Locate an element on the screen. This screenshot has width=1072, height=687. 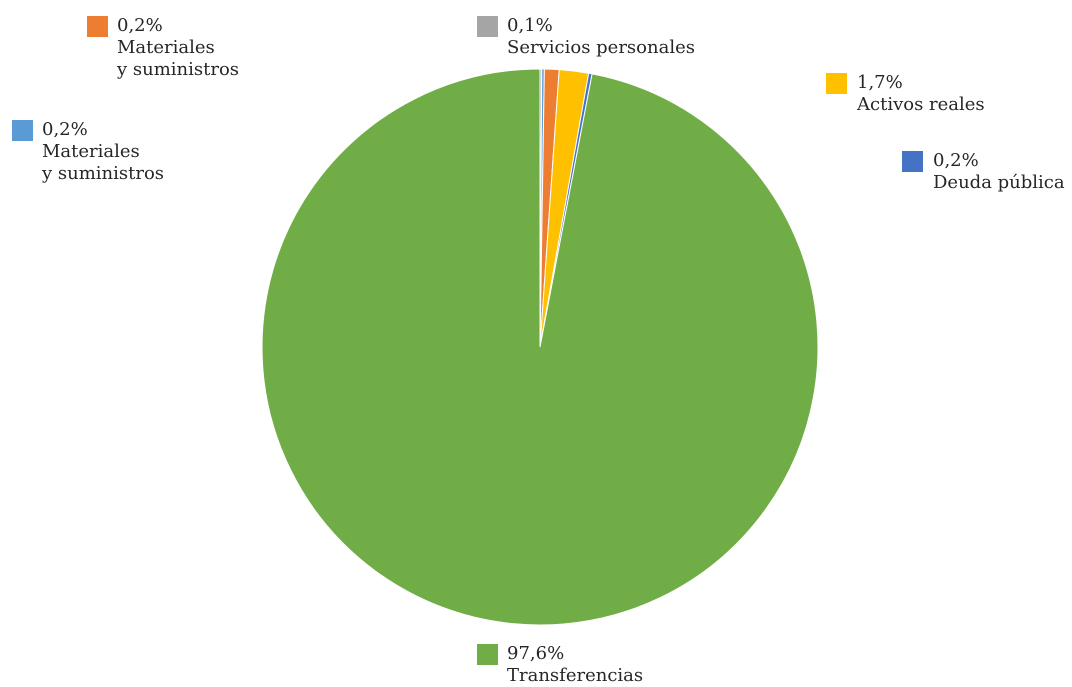
legend-swatch-servicios is located at coordinates (487, 26).